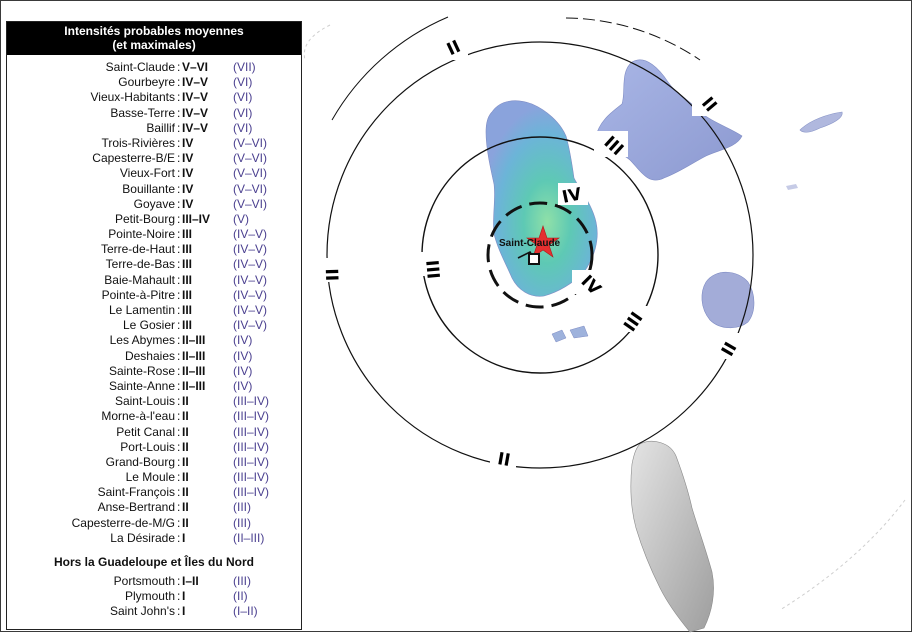 This screenshot has height=634, width=914. I want to click on legend-row: Terre-de-Bas: III (IV–V), so click(154, 264).